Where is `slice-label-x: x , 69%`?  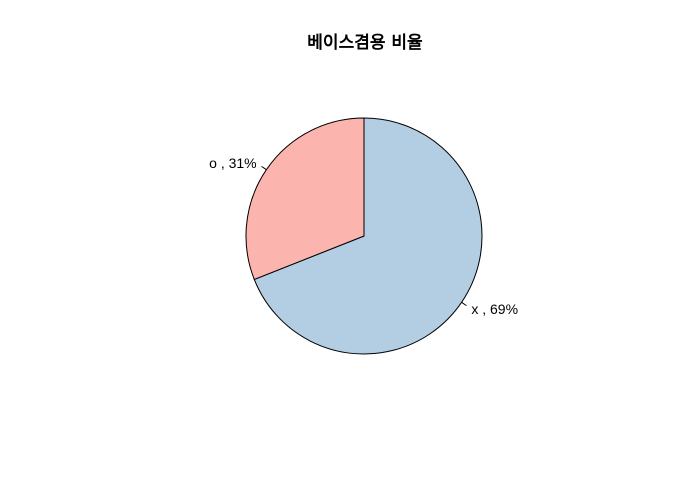 slice-label-x: x , 69% is located at coordinates (494, 309).